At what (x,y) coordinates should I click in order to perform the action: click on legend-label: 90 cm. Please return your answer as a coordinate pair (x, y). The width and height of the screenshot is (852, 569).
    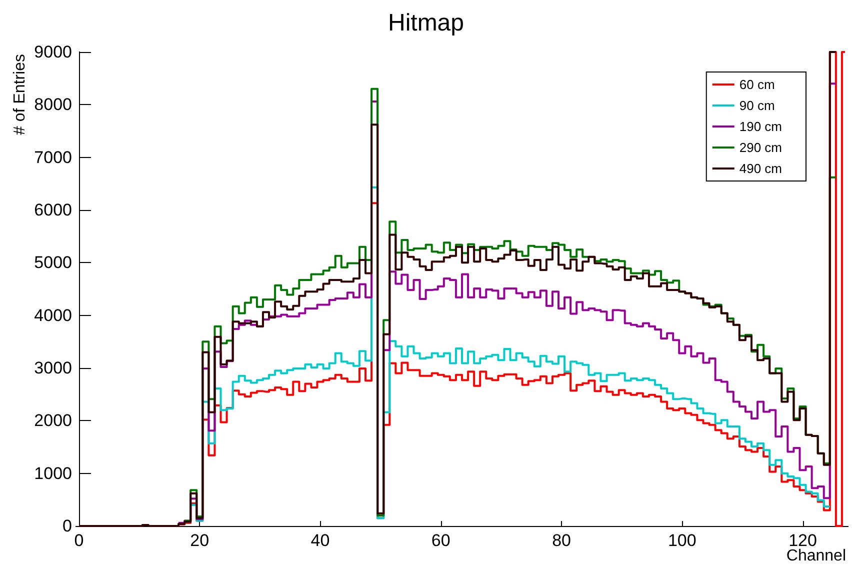
    Looking at the image, I should click on (757, 105).